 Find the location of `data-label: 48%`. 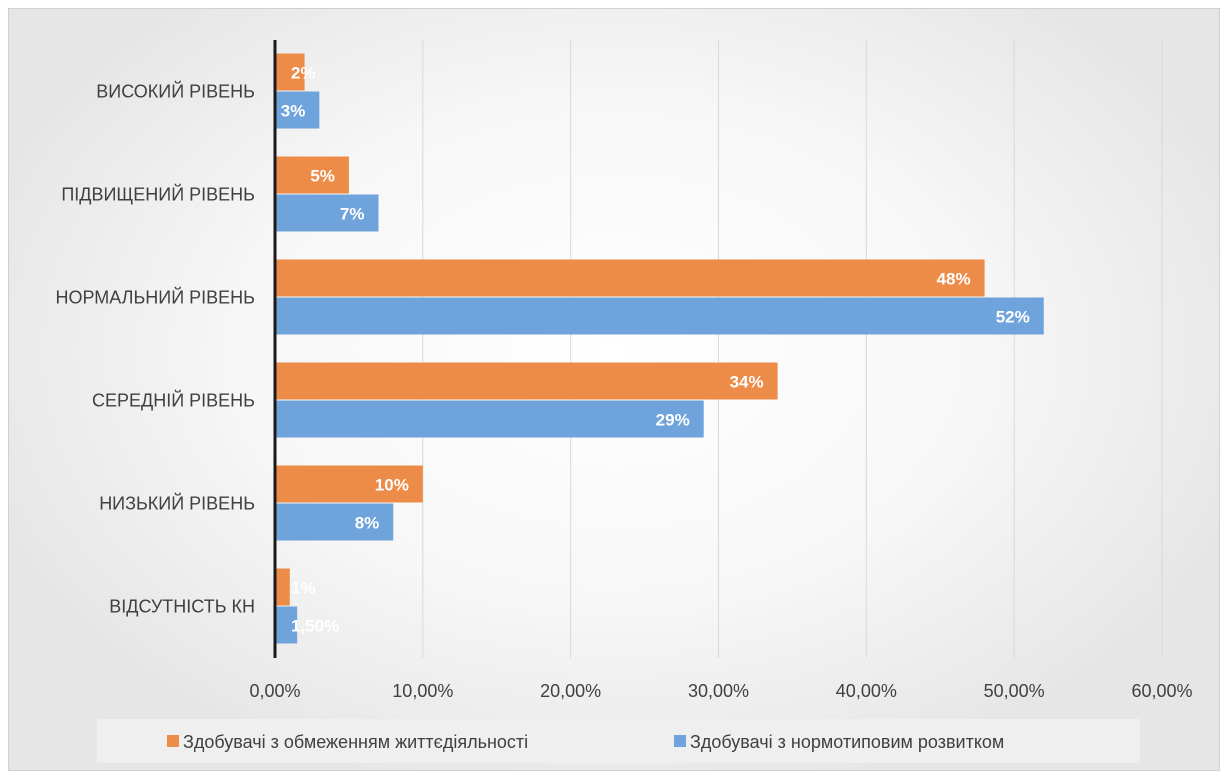

data-label: 48% is located at coordinates (954, 279).